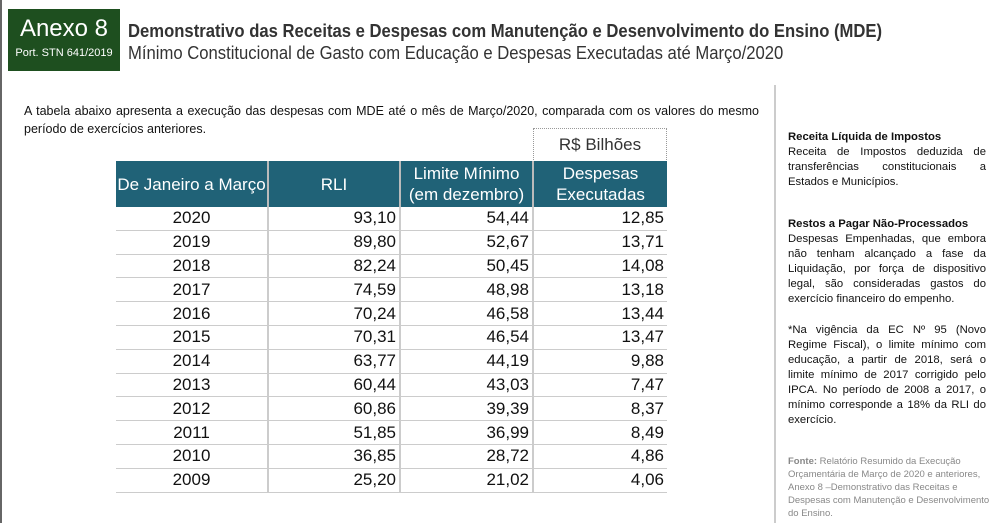 This screenshot has width=1006, height=523. I want to click on badge-subtitle: Port. STN 641/2019, so click(64, 53).